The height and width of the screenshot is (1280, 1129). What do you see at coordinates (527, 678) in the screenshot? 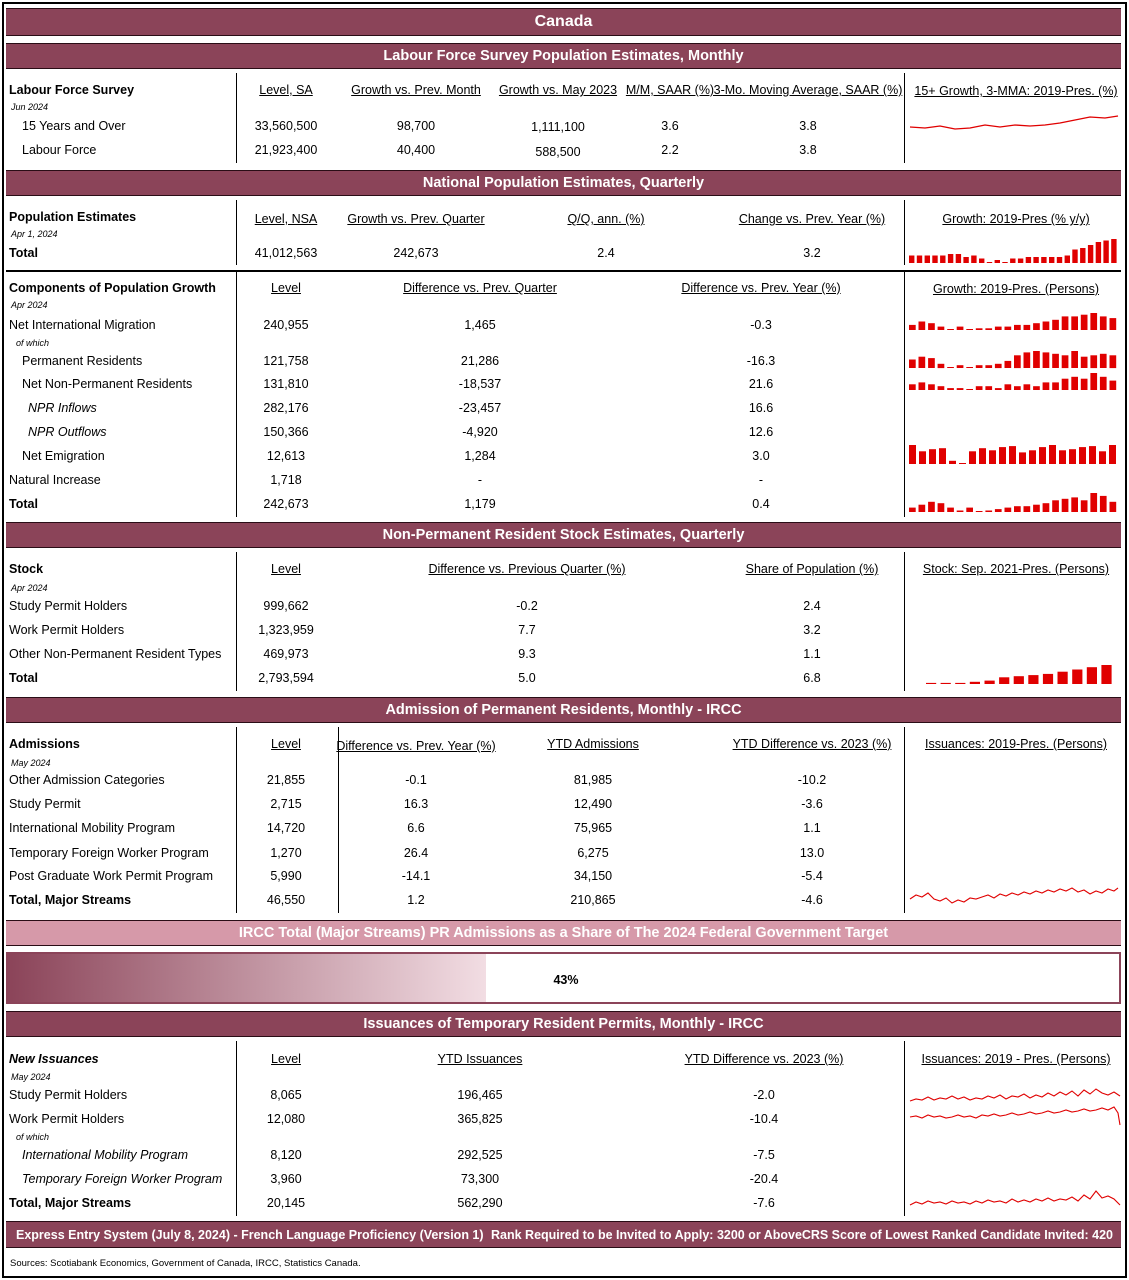
I see `npr-cell: 5.0` at bounding box center [527, 678].